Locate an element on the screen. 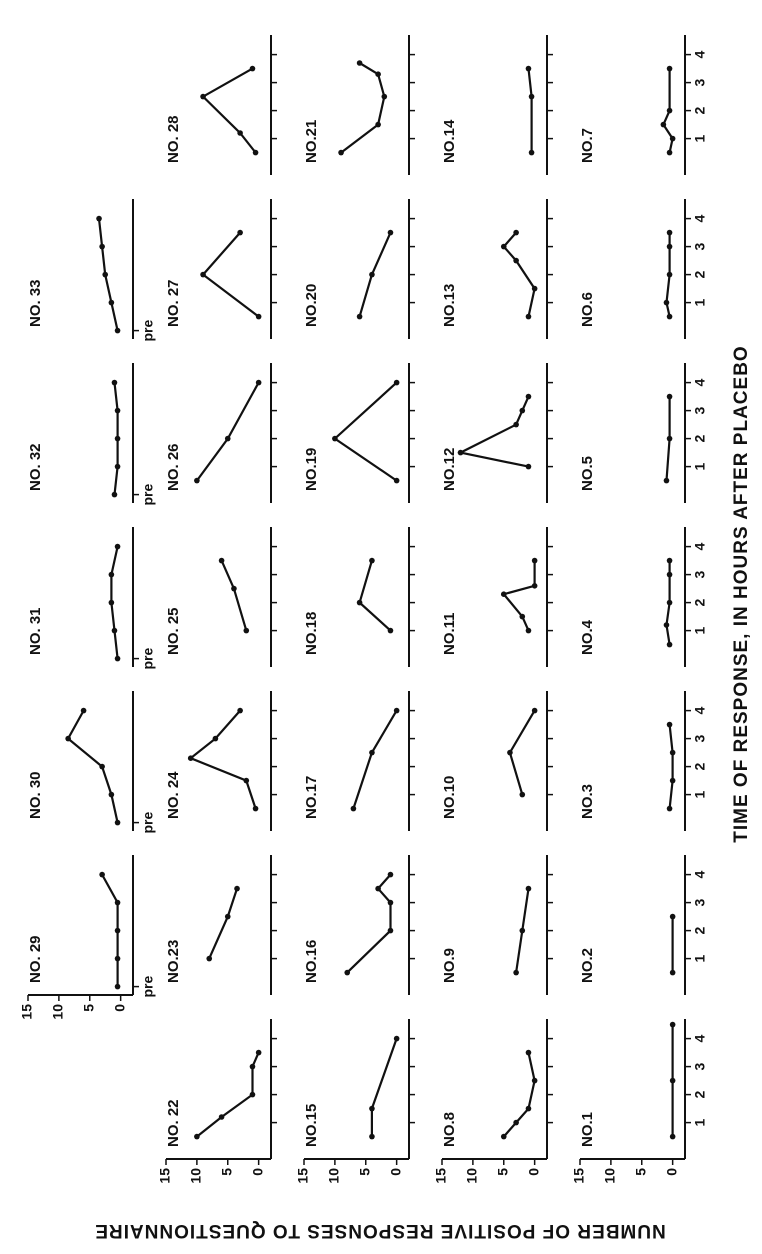 The image size is (762, 1254). panel-label: NO.7 is located at coordinates (587, 145).